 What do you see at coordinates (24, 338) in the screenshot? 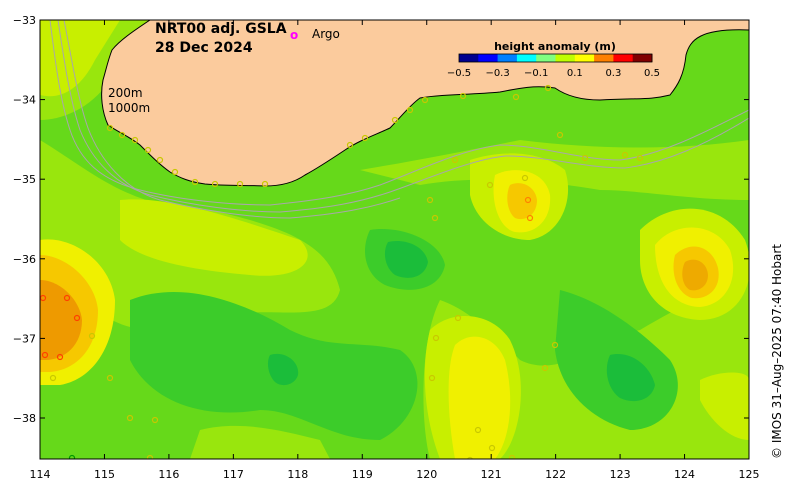
I see `y-tick-label: −37` at bounding box center [24, 338].